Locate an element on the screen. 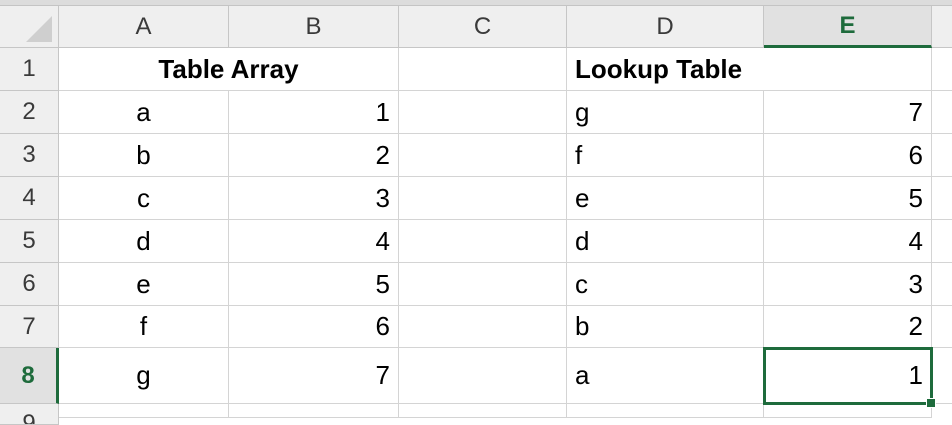  row-header-7: 7 is located at coordinates (29, 327).